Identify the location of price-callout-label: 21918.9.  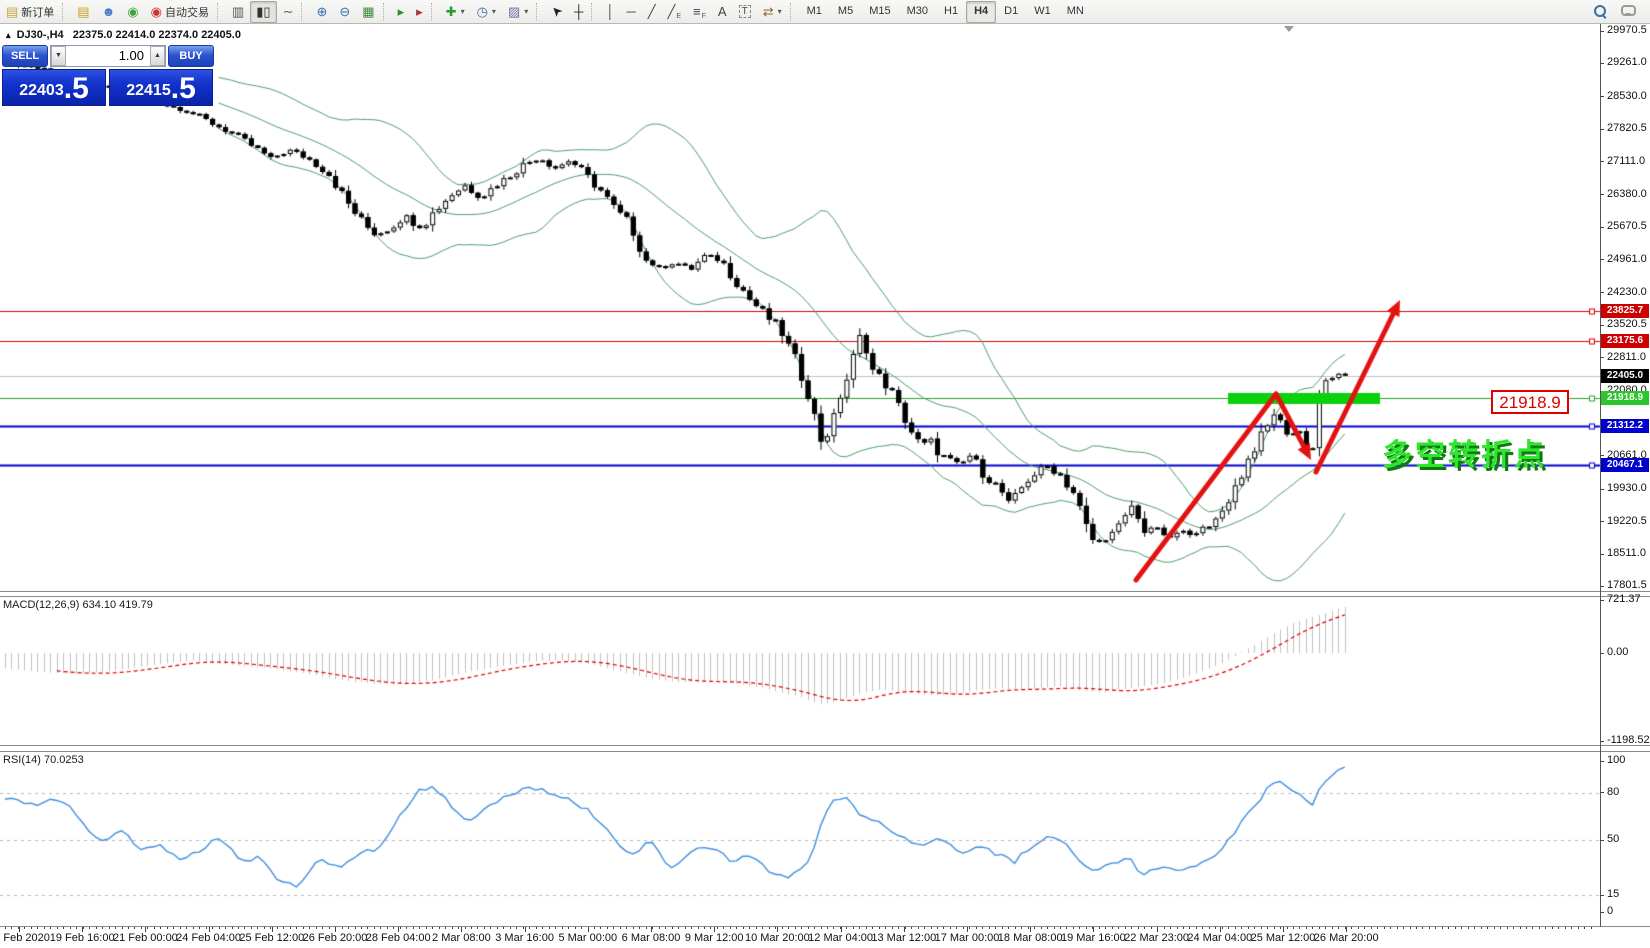
(1530, 402).